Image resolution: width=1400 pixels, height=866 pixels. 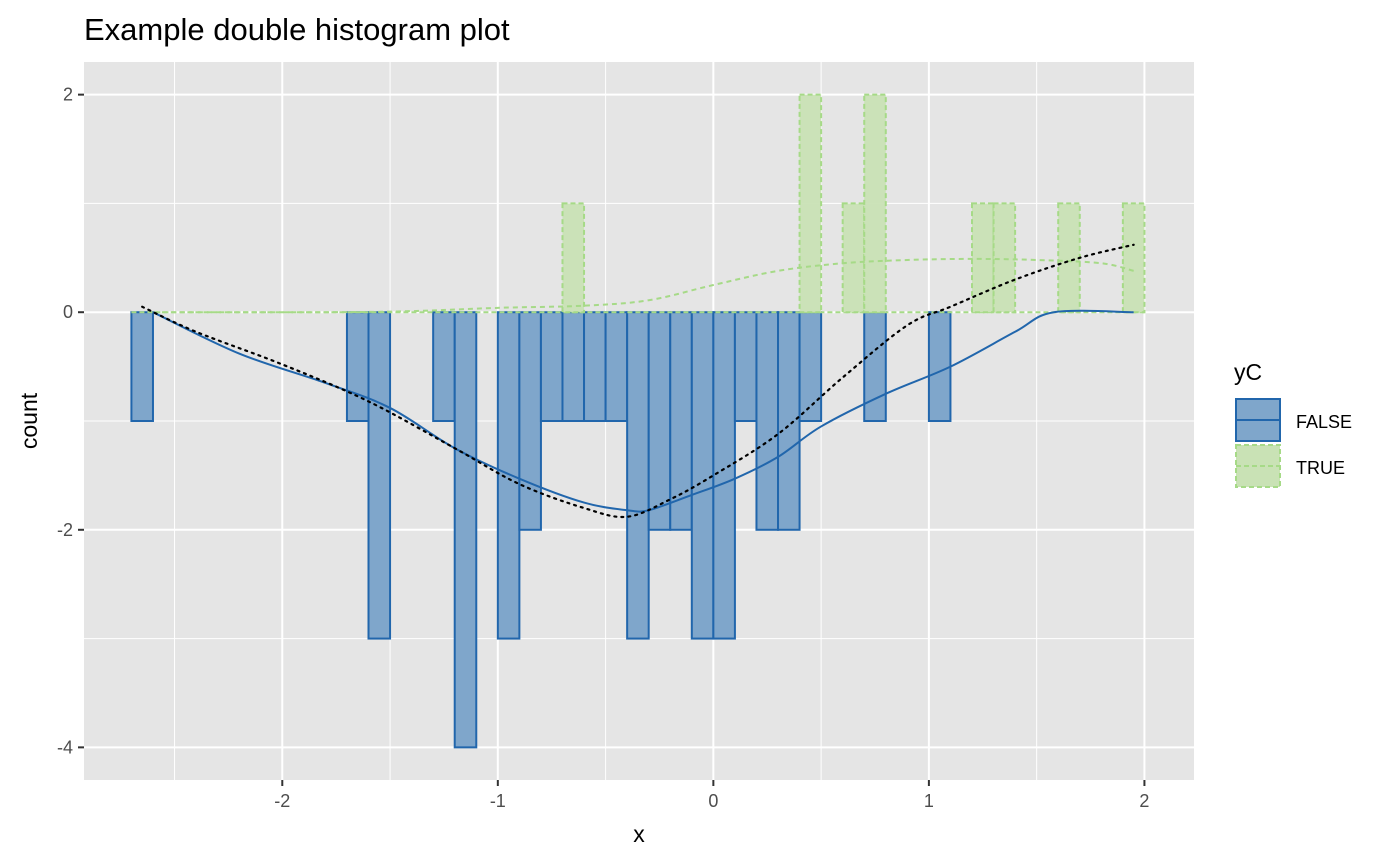 I want to click on chart-title: Example double histogram plot, so click(x=297, y=29).